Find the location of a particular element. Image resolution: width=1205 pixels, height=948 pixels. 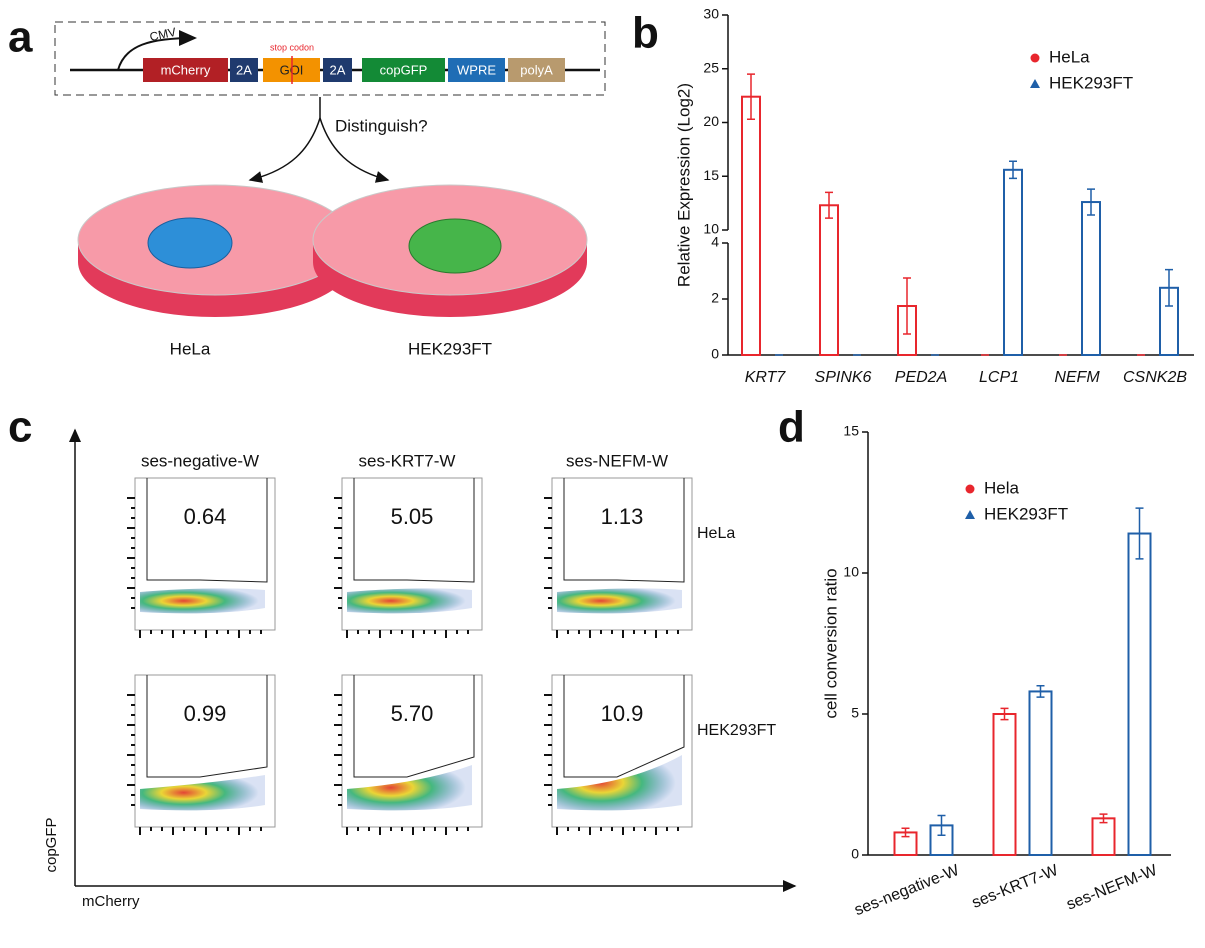

y-tick-label: 25 is located at coordinates (711, 67).